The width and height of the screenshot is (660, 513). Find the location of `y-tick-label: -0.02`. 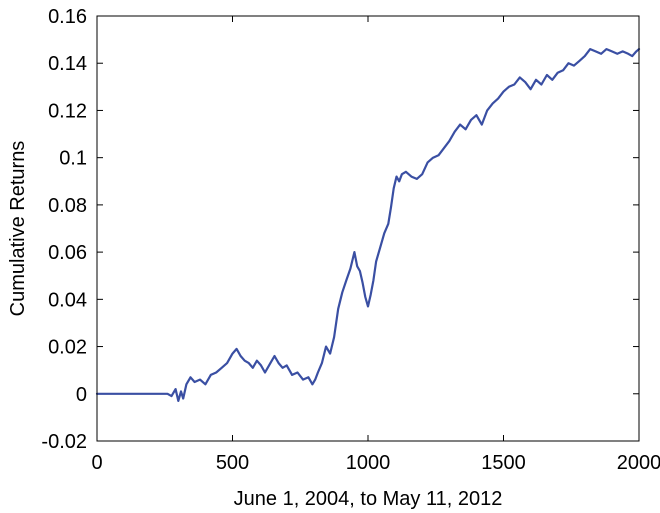

y-tick-label: -0.02 is located at coordinates (64, 442).